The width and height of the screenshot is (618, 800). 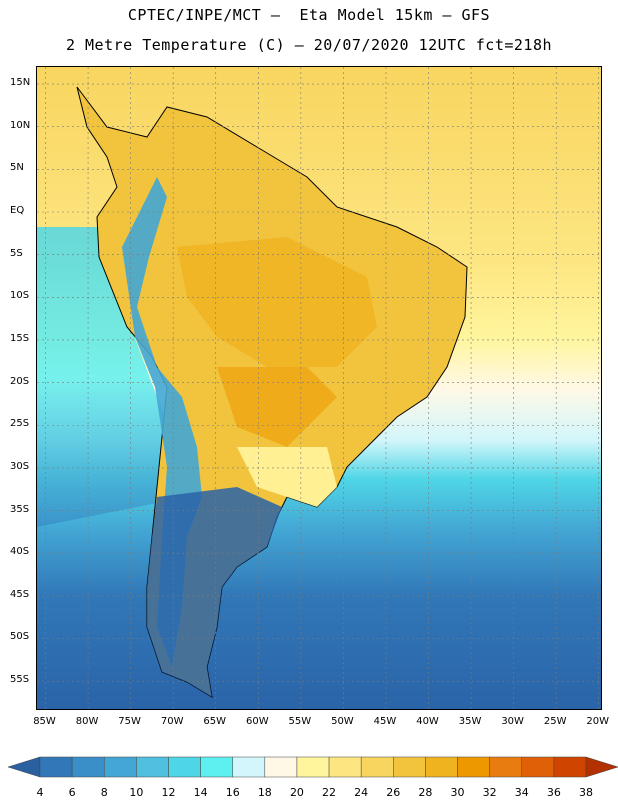 I want to click on colorbar-tick-label: 10, so click(x=136, y=792).